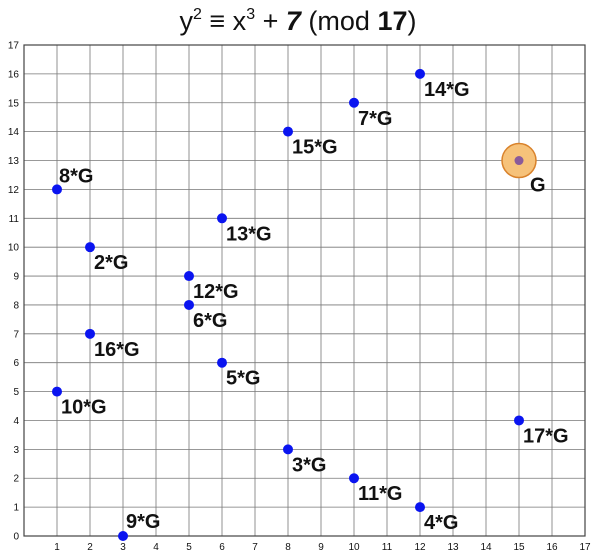  I want to click on point-label-15-G: 15*G, so click(315, 148).